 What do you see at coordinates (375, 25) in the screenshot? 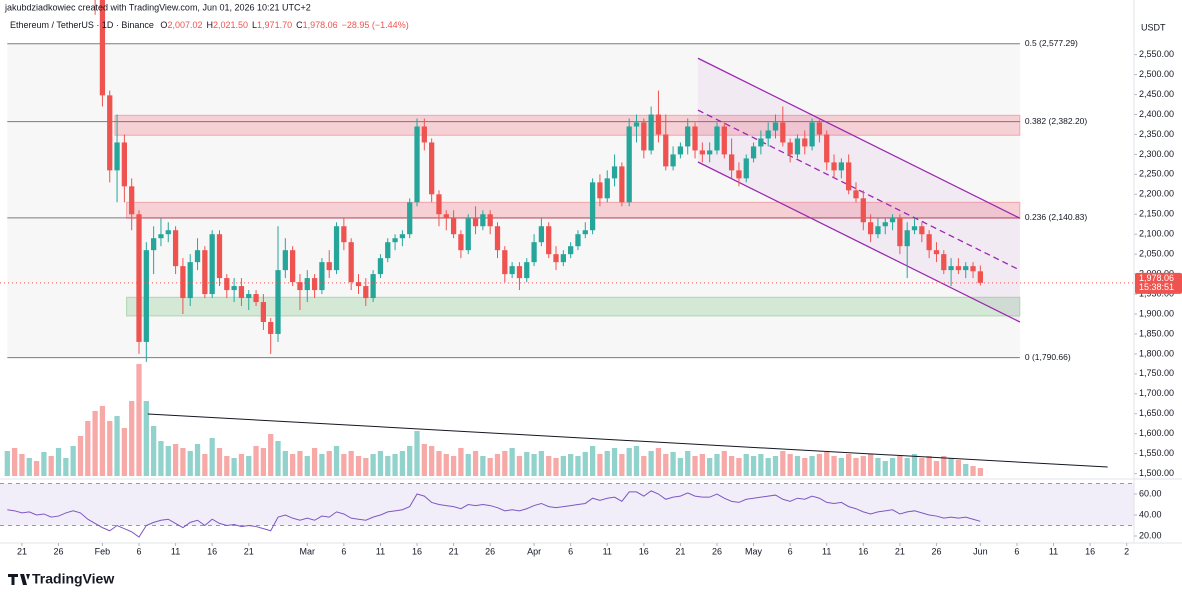
I see `ohlc-change: −28.95 (−1.44%)` at bounding box center [375, 25].